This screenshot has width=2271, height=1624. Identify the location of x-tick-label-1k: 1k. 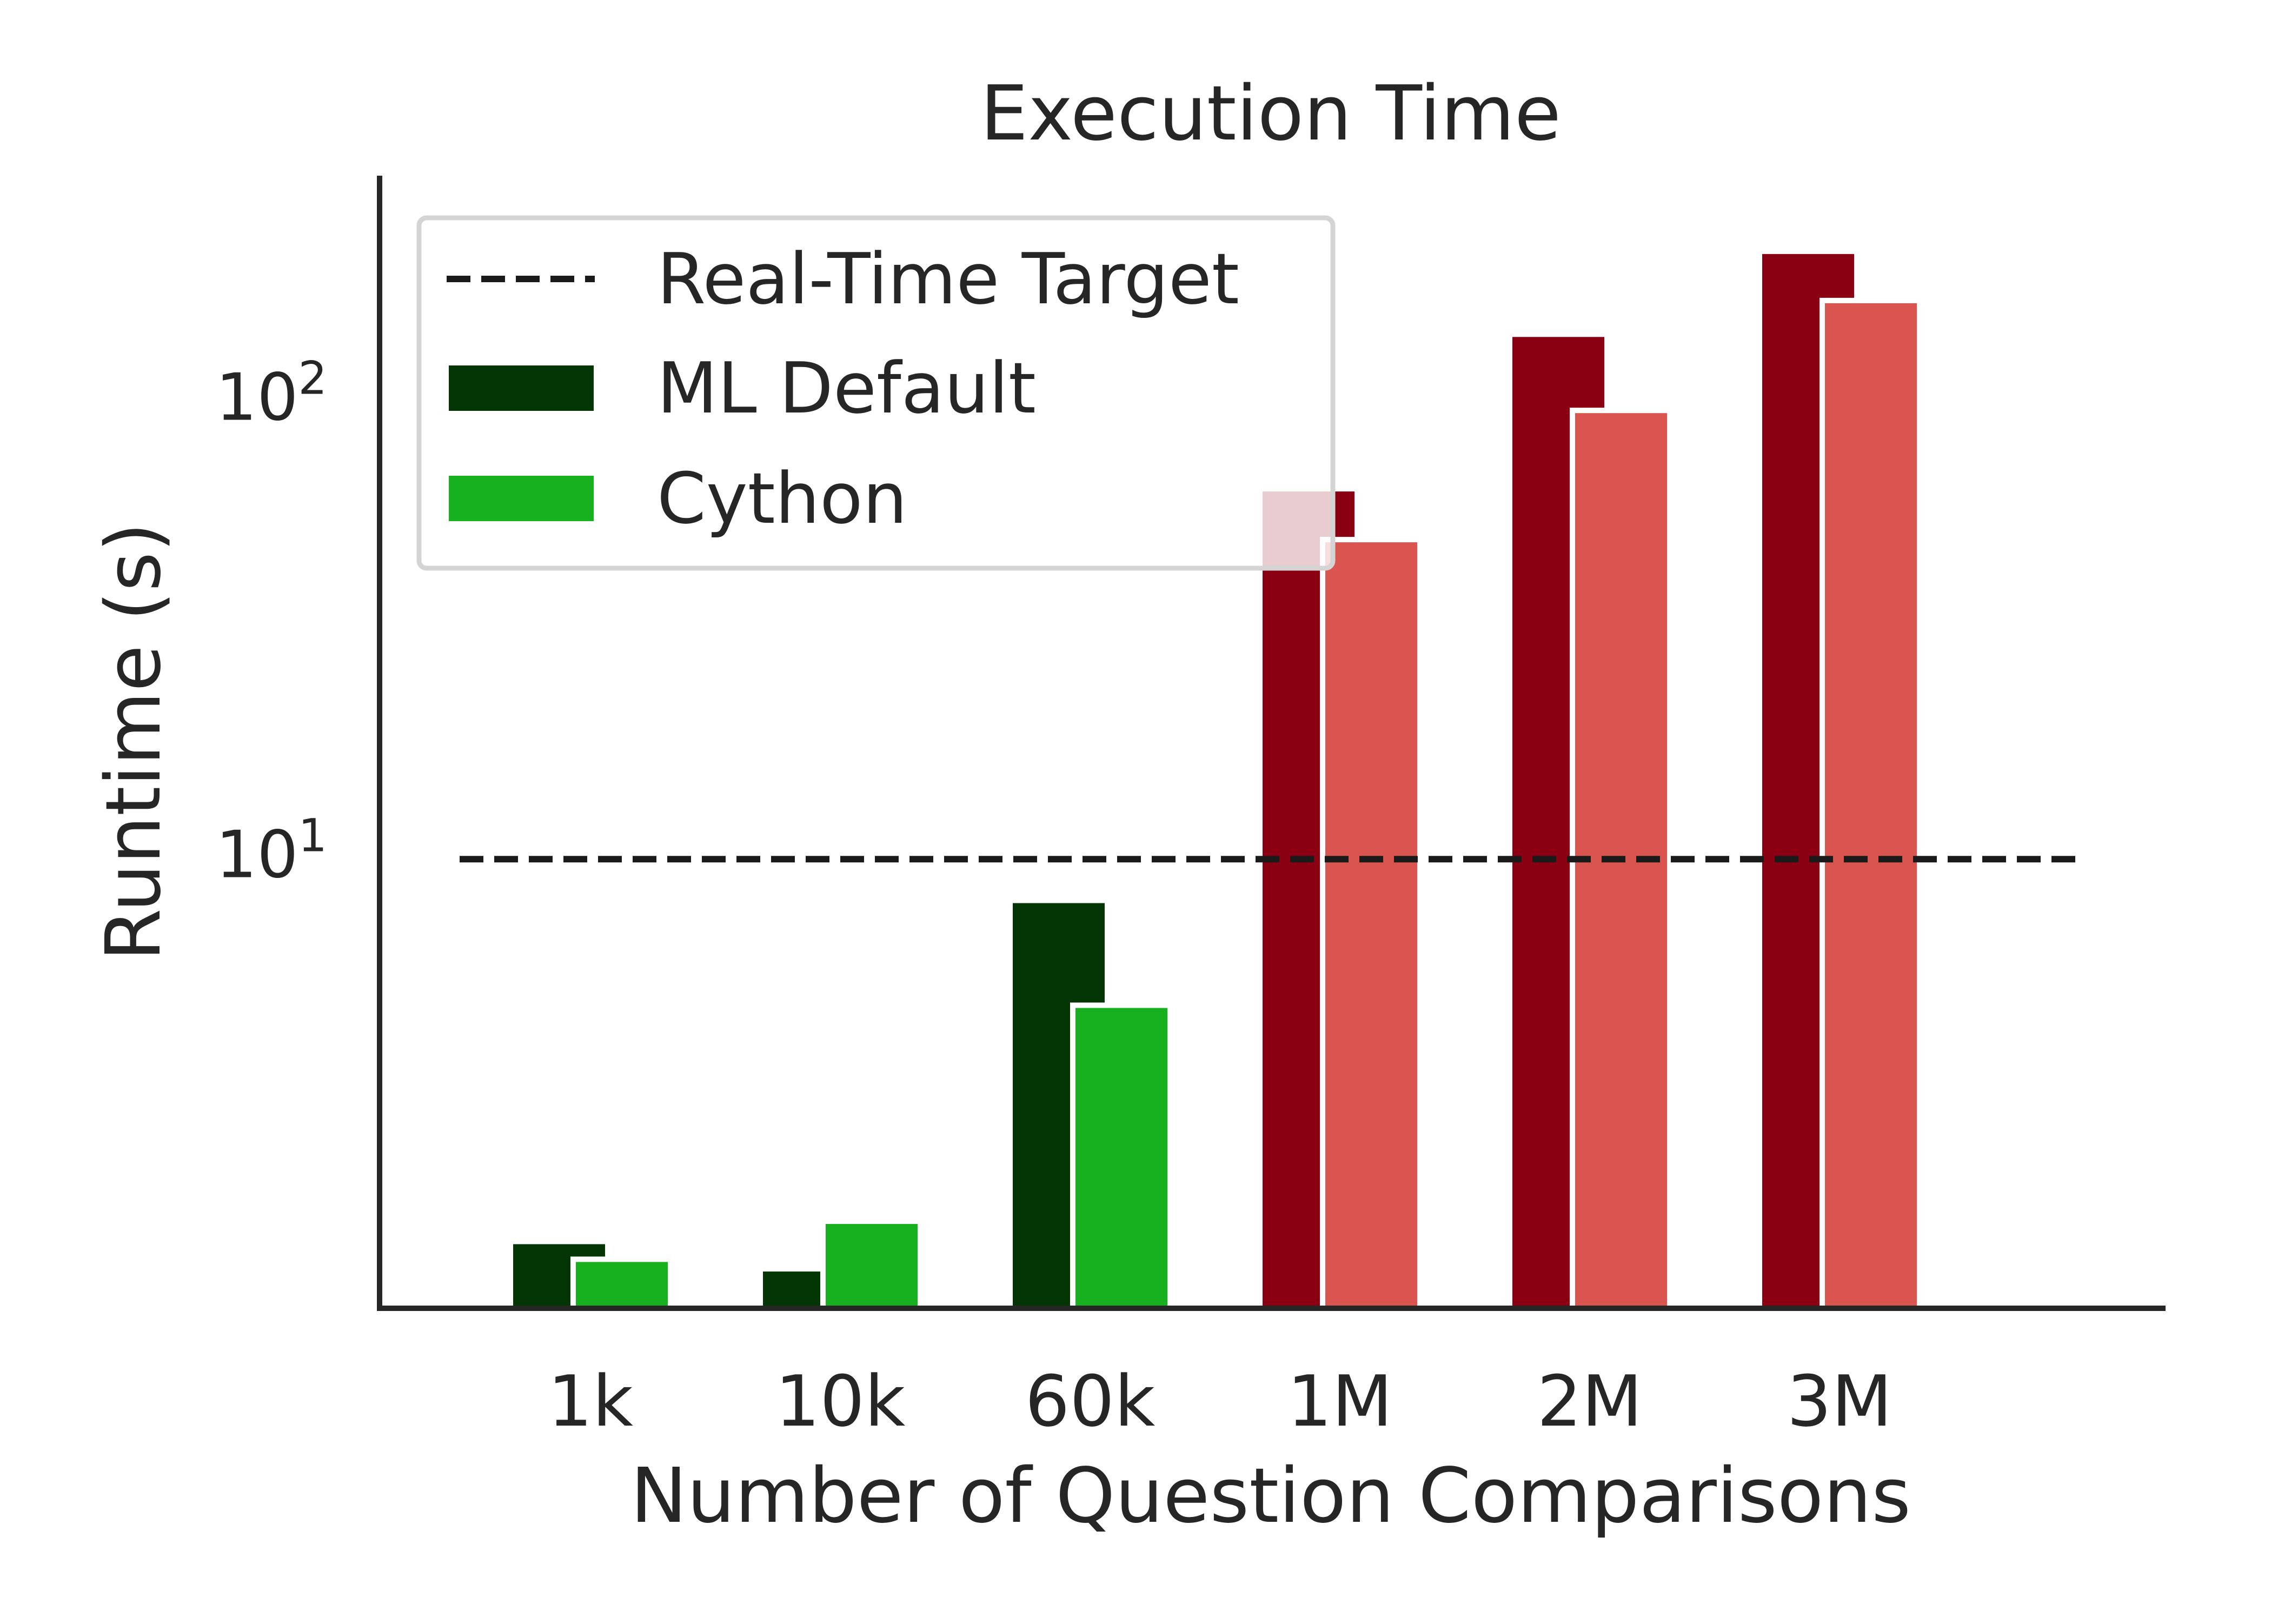
(590, 1401).